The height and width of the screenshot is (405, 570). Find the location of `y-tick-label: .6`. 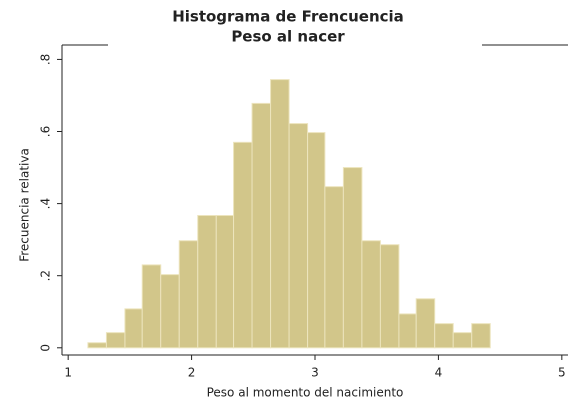

y-tick-label: .6 is located at coordinates (46, 131).